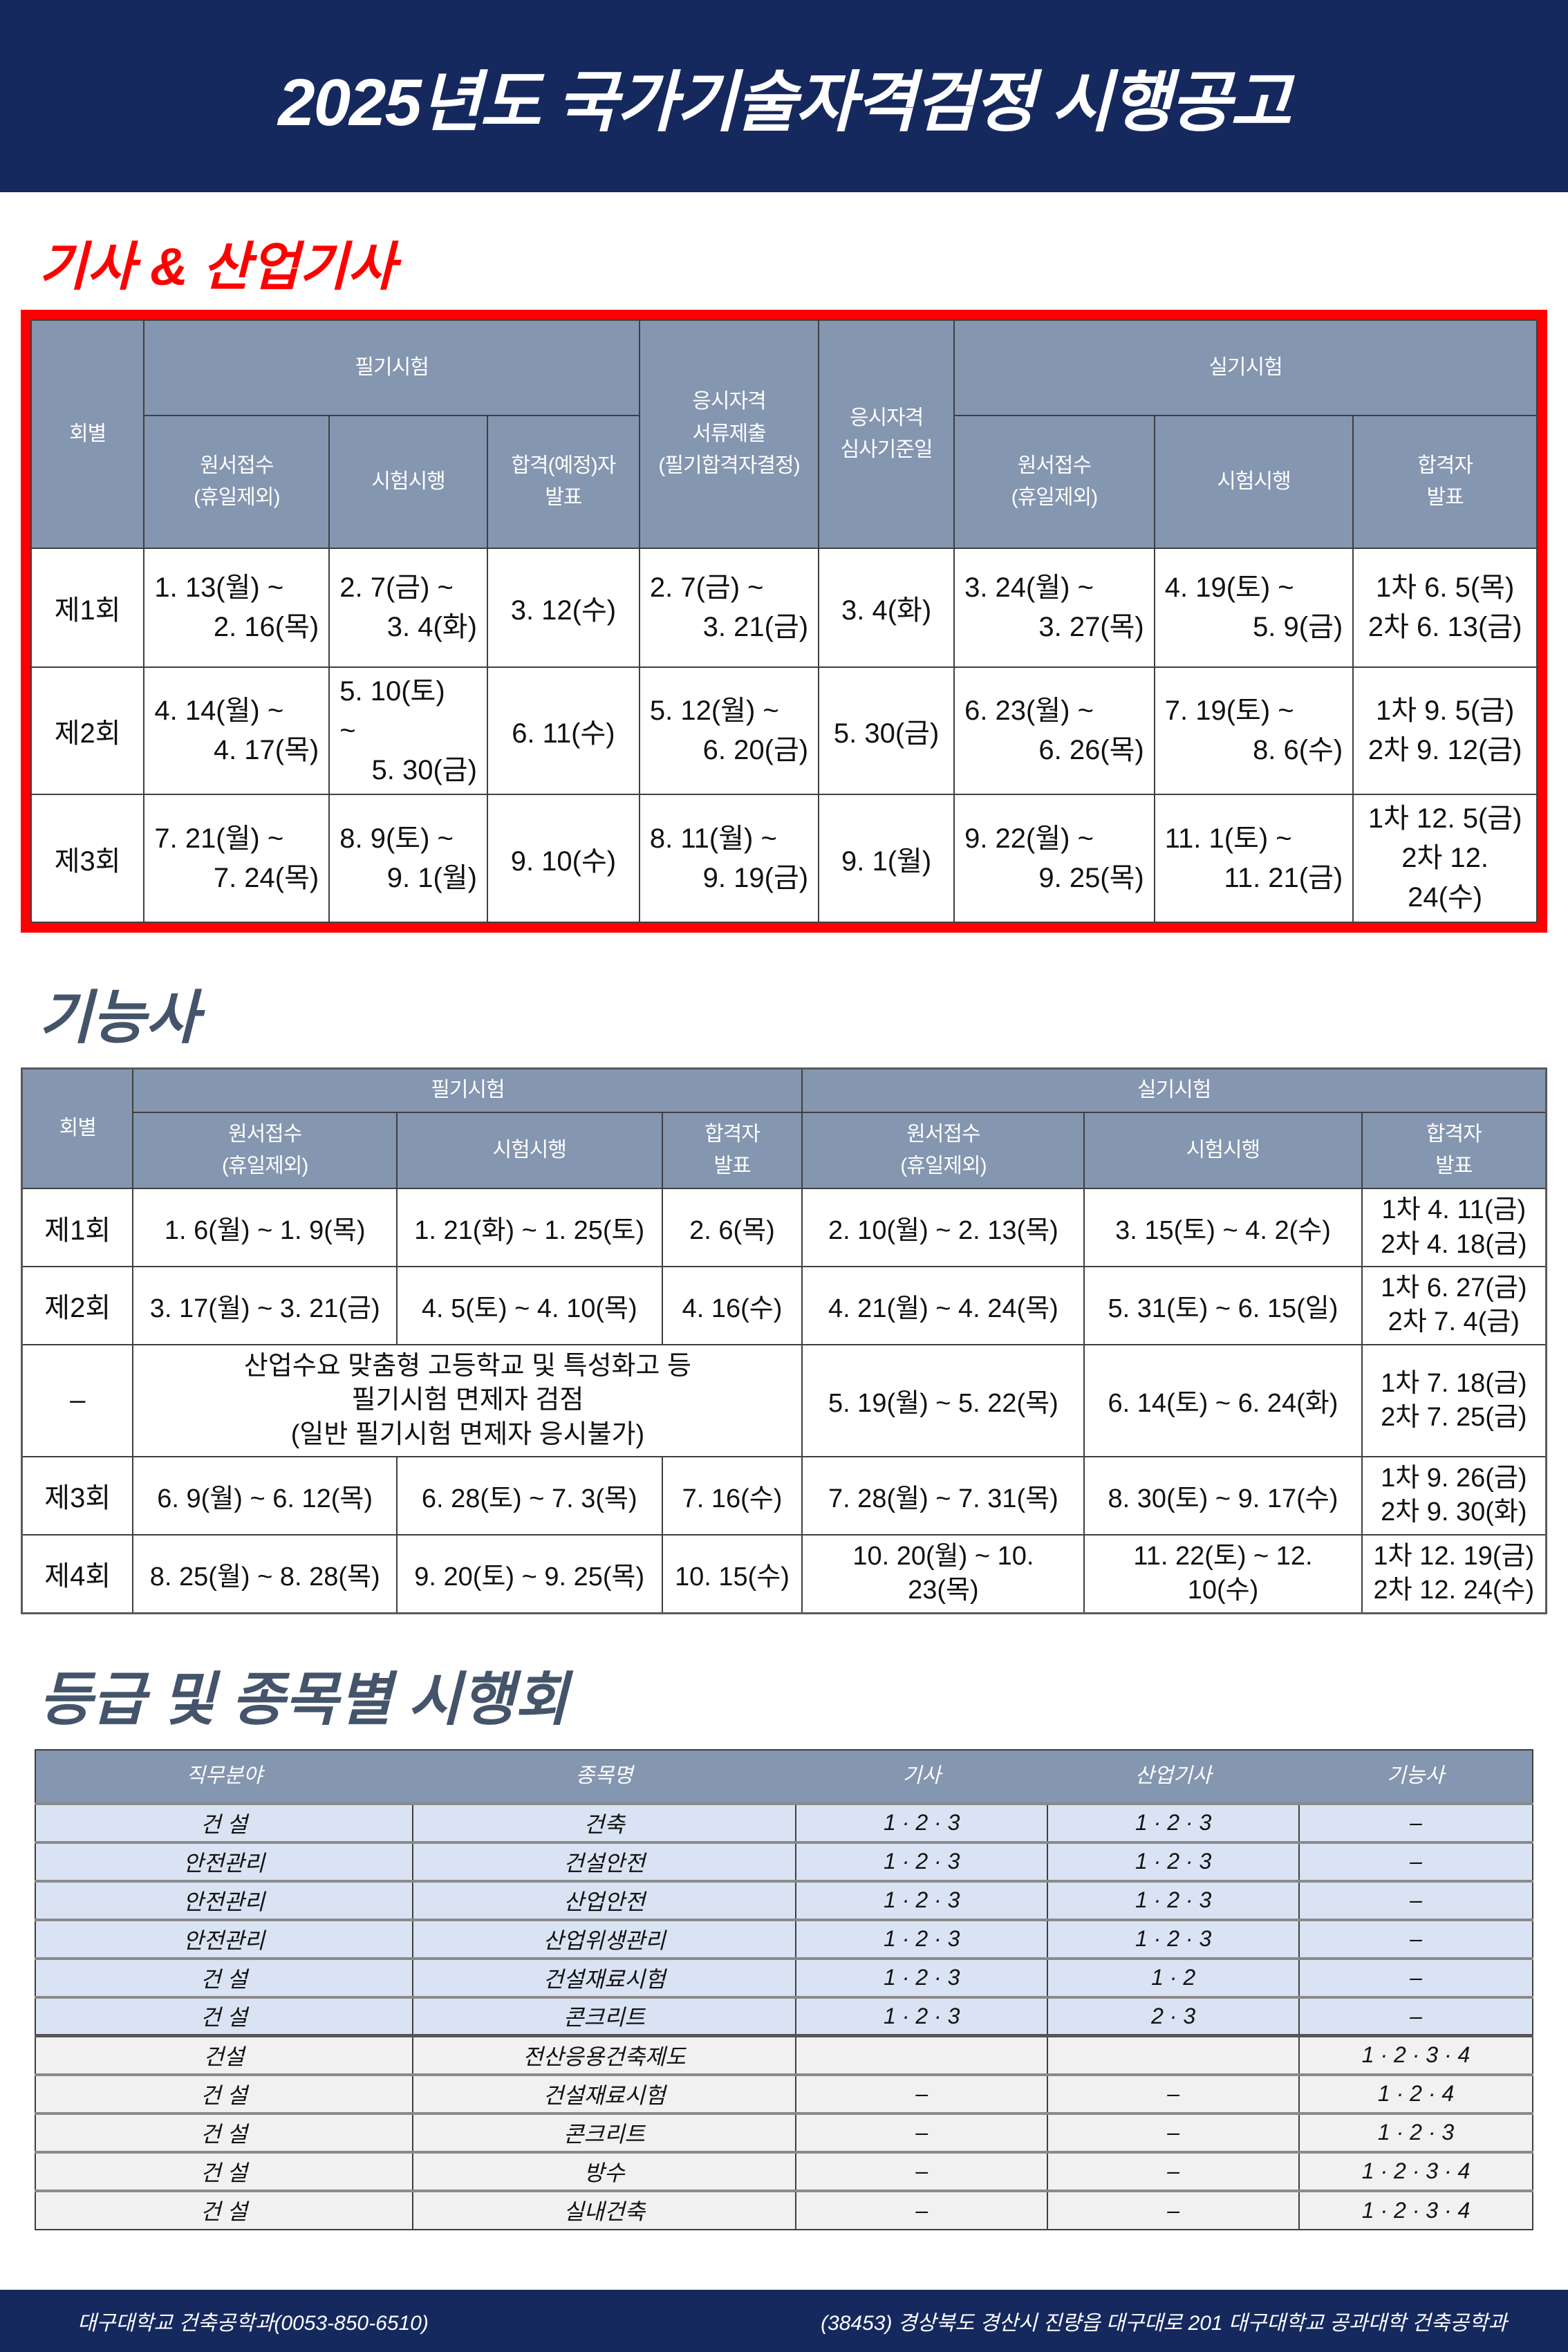  Describe the element at coordinates (1454, 1305) in the screenshot. I see `schedule-cell: 1차 6. 27(금) 2차 7. 4(금)` at that location.